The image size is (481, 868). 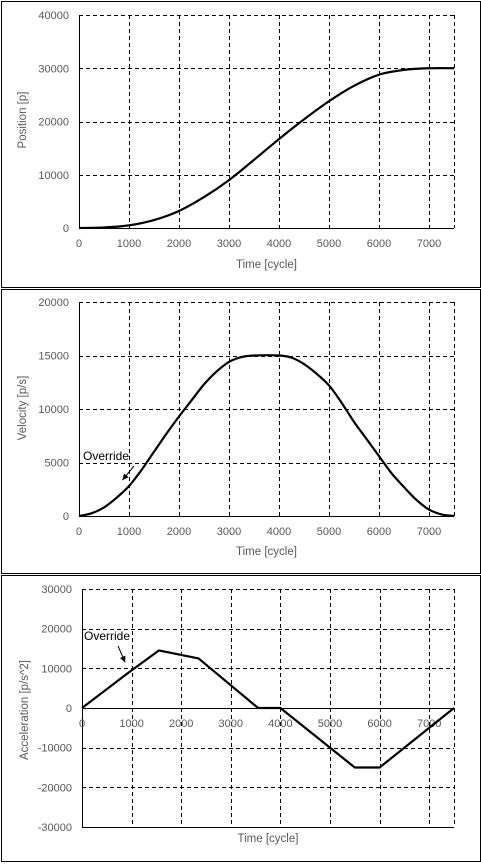 What do you see at coordinates (53, 357) in the screenshot?
I see `y-tick-label: 15000` at bounding box center [53, 357].